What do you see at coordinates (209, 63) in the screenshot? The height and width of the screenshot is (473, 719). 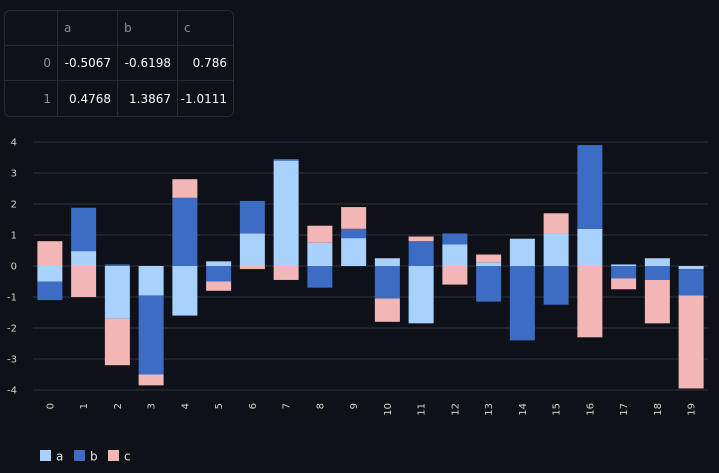 I see `table-cell: 0.786` at bounding box center [209, 63].